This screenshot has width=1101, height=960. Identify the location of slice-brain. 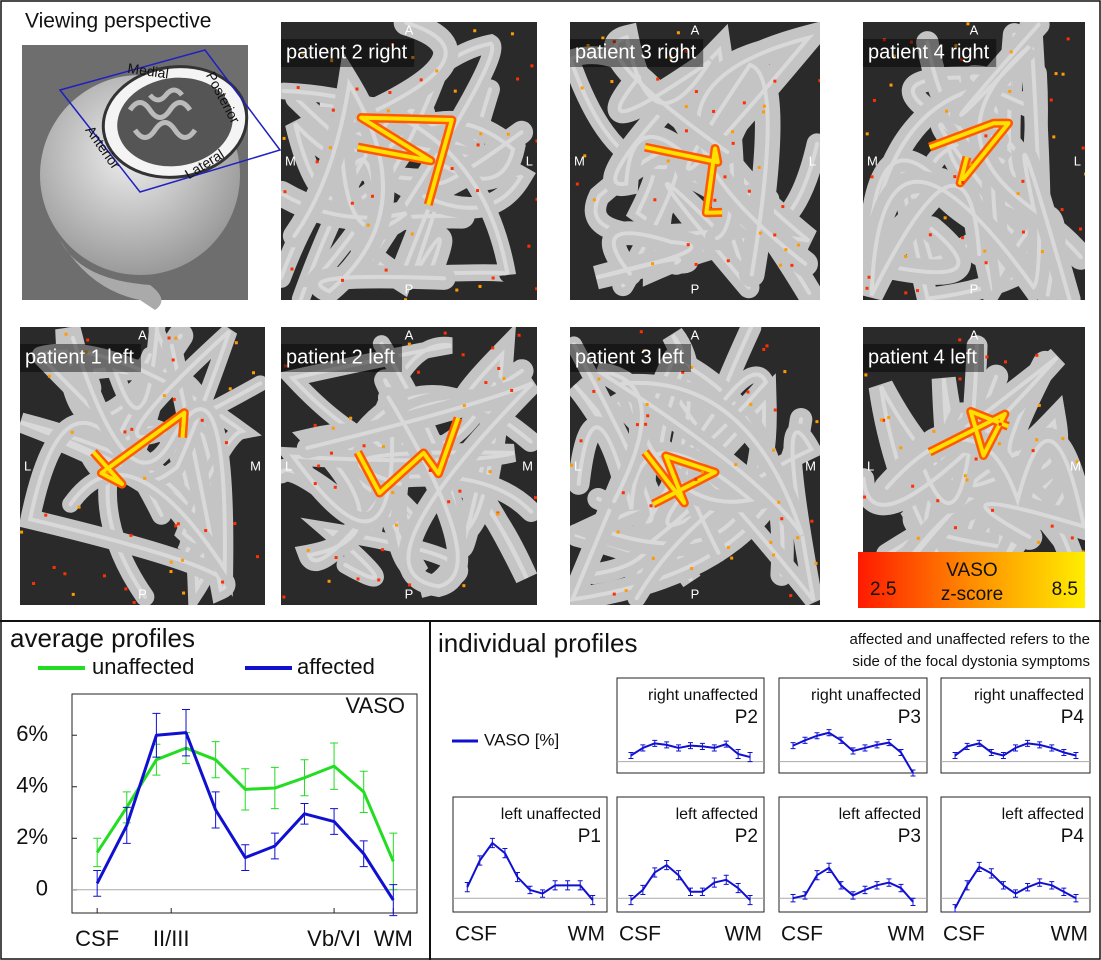
(175, 122).